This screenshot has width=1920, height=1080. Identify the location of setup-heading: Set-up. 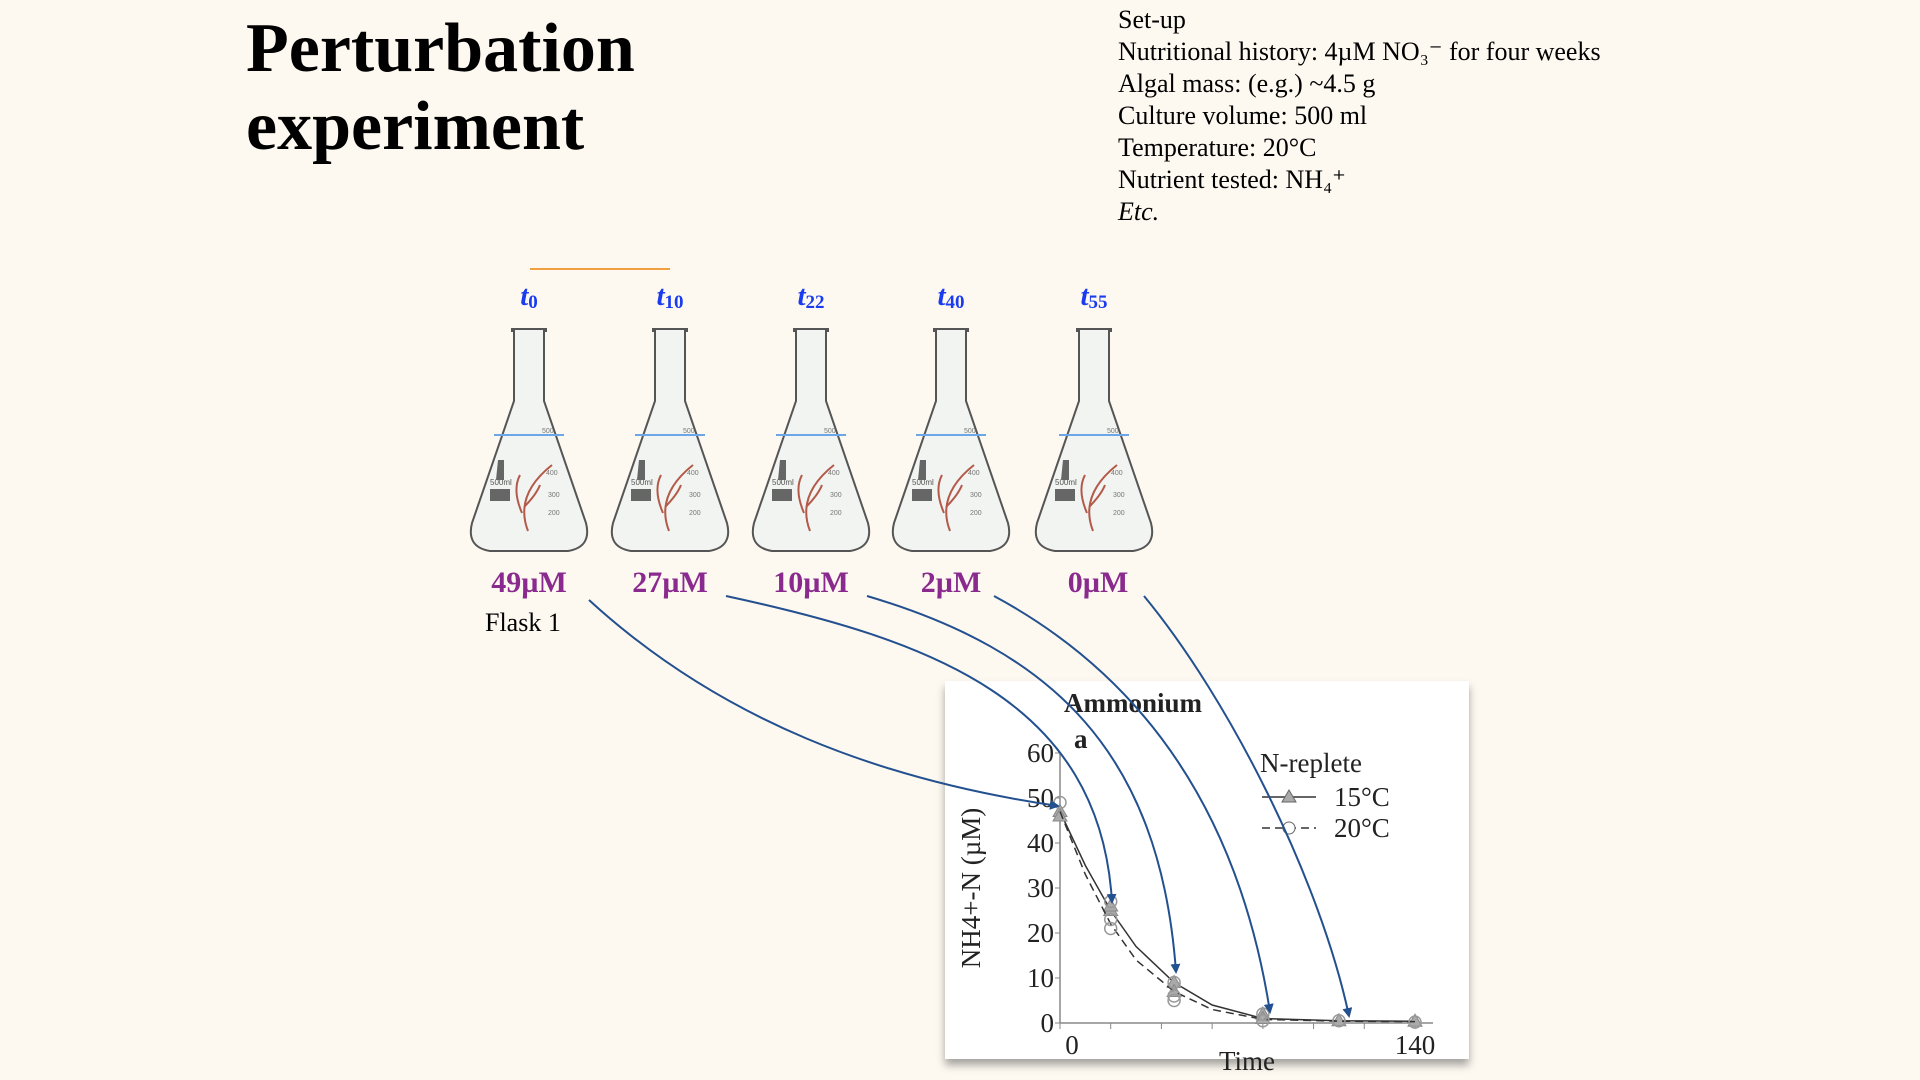
(1152, 19).